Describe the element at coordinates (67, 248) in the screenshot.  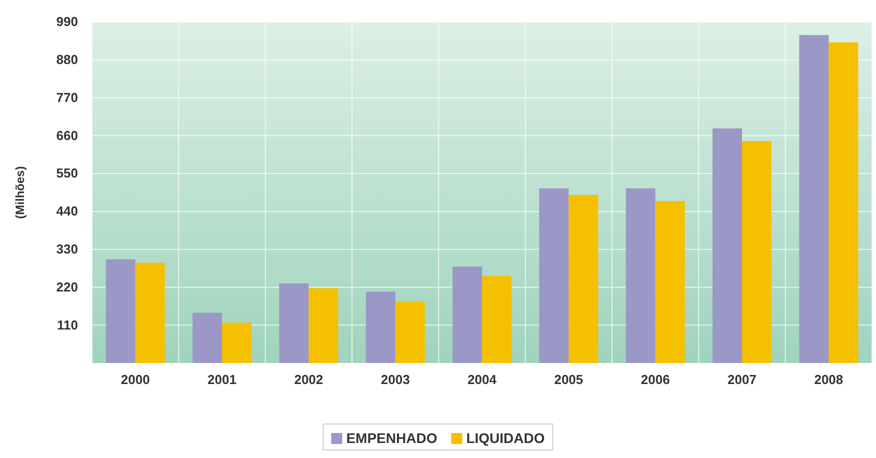
I see `y-tick-label: 330` at that location.